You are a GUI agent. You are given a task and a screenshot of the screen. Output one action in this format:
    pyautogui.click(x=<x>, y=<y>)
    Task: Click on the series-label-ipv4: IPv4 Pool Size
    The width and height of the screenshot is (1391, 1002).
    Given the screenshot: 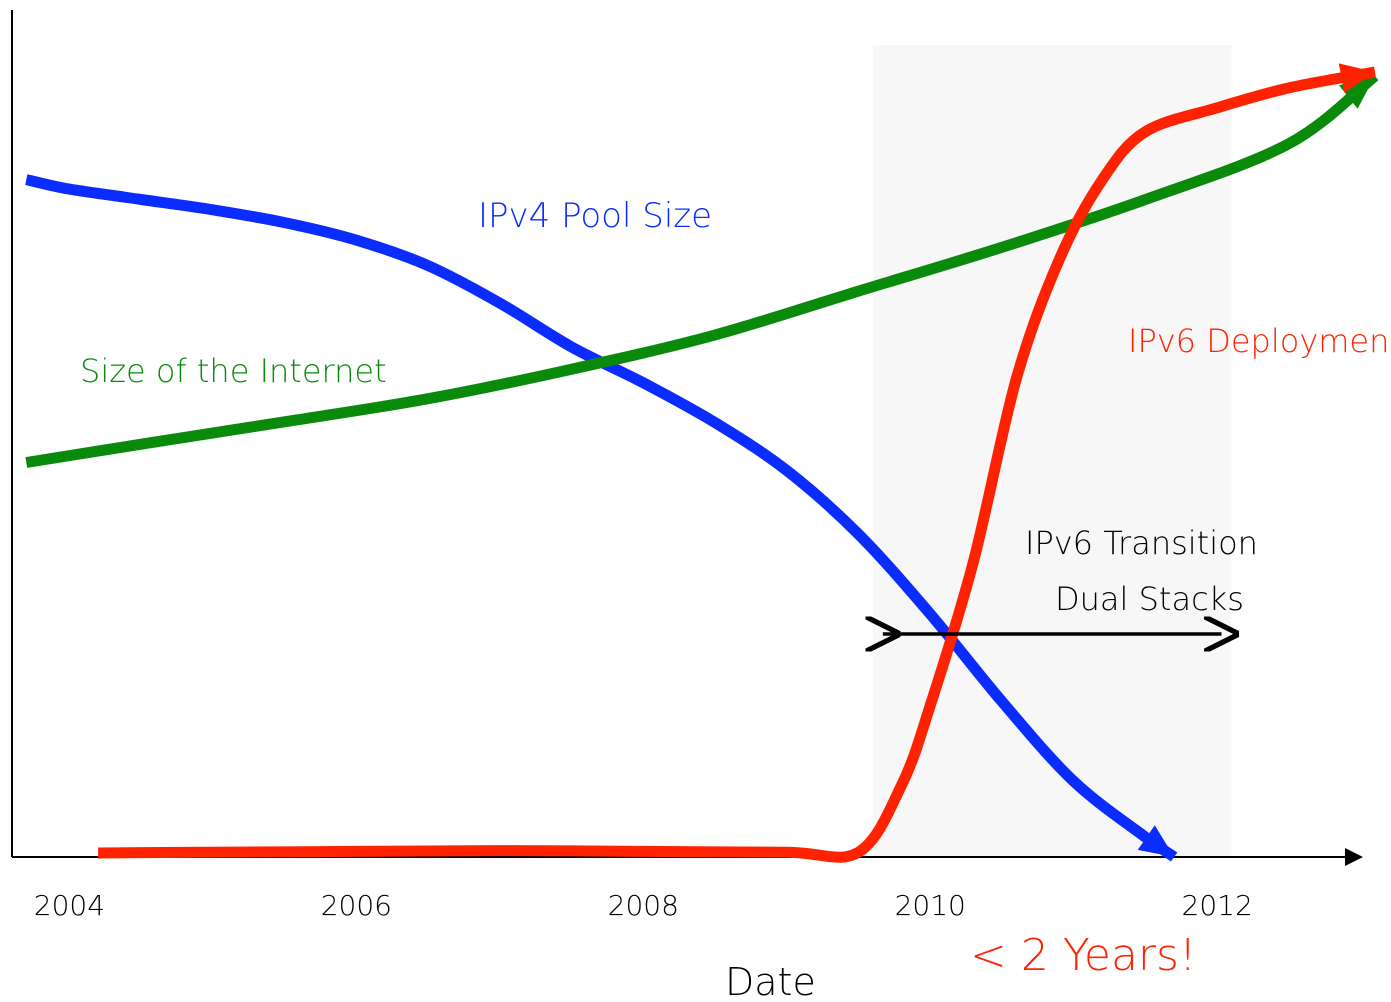 What is the action you would take?
    pyautogui.click(x=595, y=216)
    